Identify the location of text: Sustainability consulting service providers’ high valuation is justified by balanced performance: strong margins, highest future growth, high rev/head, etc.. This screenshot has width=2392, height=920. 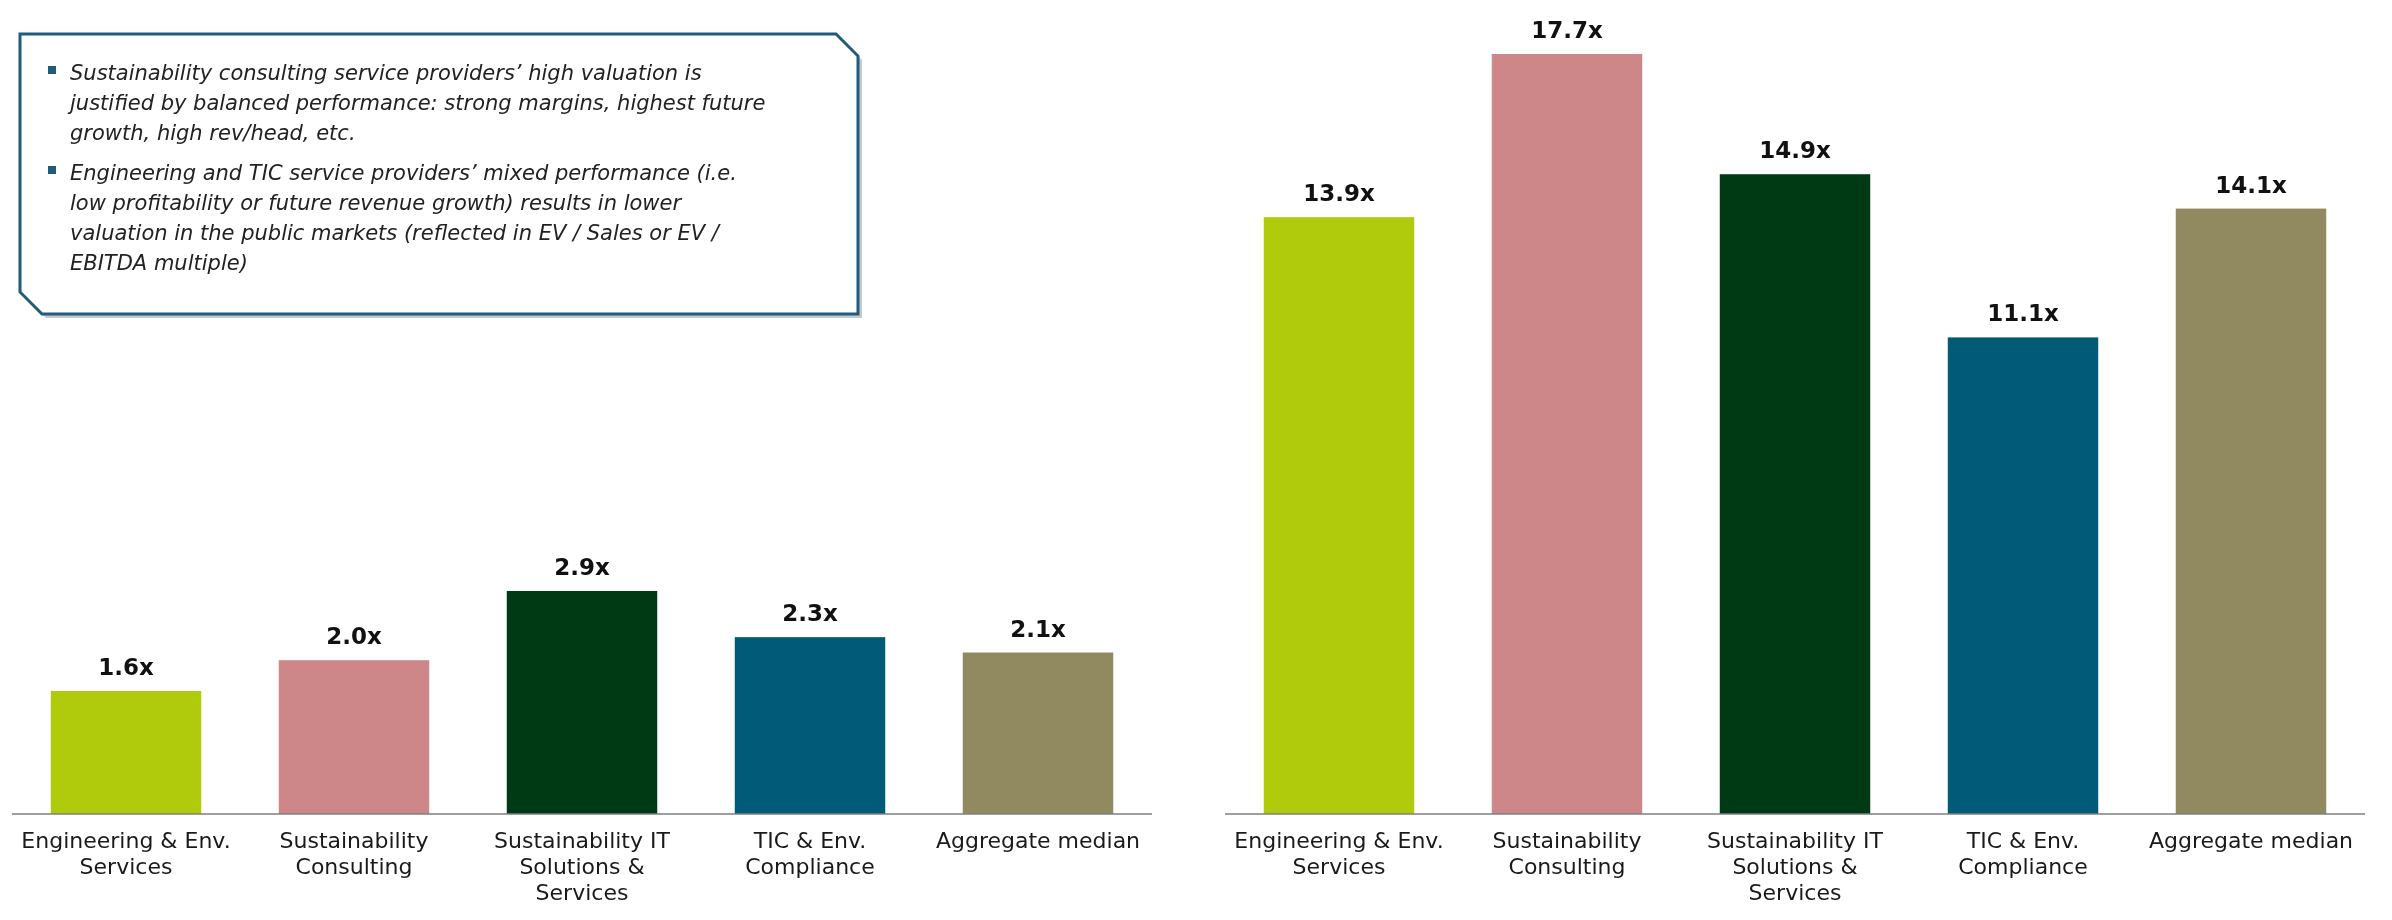
(416, 103).